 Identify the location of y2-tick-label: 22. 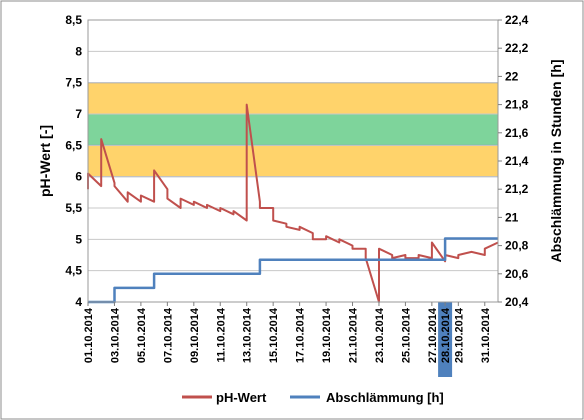
(512, 76).